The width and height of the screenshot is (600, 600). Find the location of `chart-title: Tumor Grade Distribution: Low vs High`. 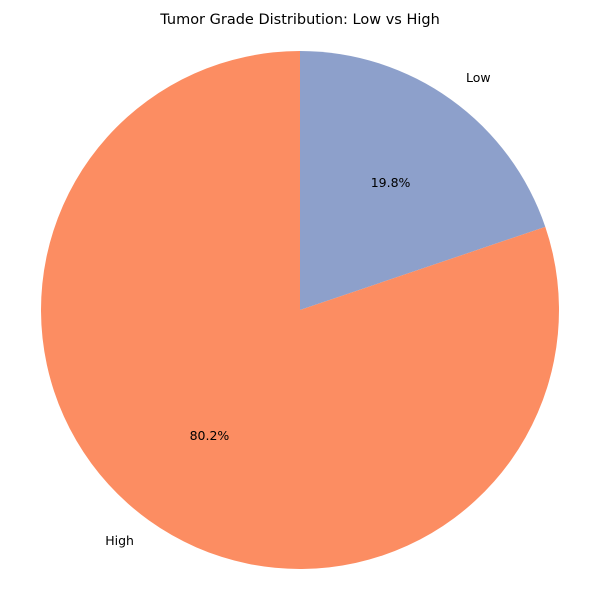

chart-title: Tumor Grade Distribution: Low vs High is located at coordinates (300, 20).